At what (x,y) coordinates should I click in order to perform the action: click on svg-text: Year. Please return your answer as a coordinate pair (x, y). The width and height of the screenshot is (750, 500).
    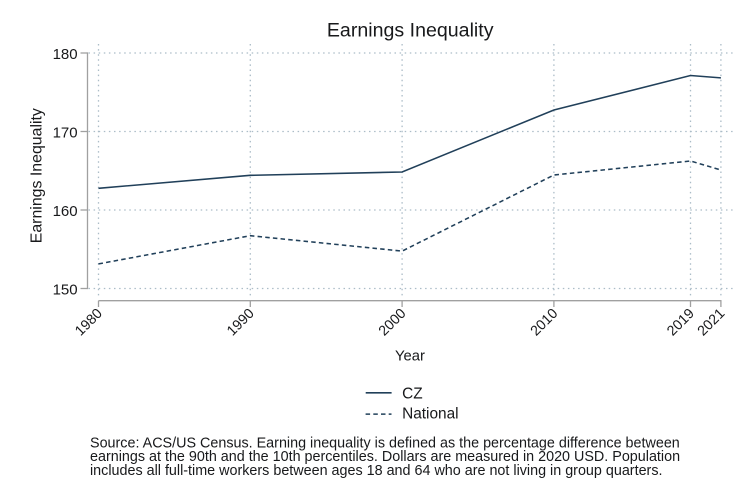
    Looking at the image, I should click on (410, 356).